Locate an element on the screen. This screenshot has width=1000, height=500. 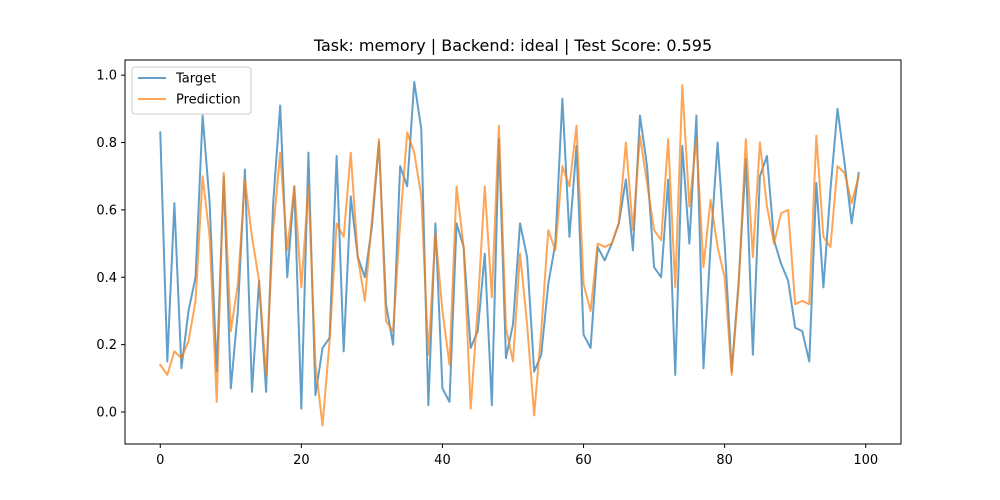
x-tick-label: 60 is located at coordinates (583, 460).